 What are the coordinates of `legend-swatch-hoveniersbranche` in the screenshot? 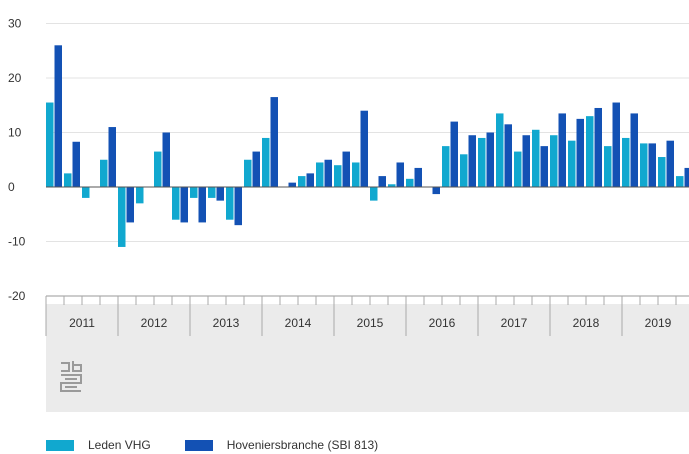 It's located at (198, 445).